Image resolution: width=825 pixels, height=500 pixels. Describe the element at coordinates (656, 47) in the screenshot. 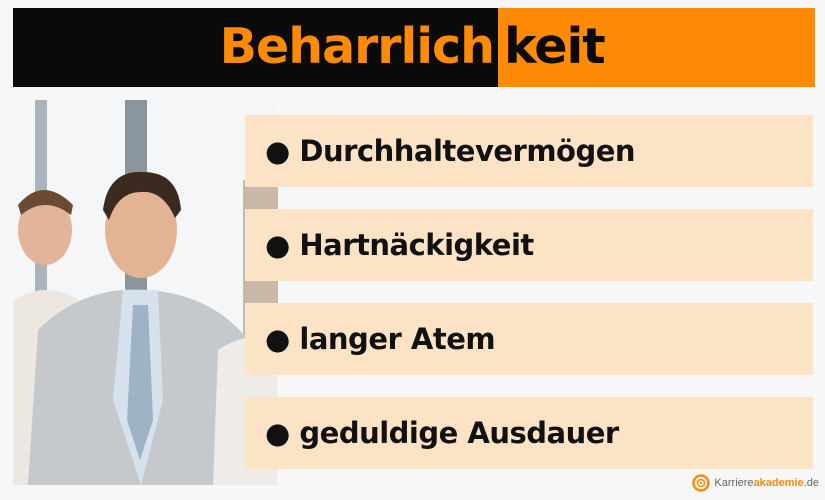

I see `header-title-right: keit` at that location.